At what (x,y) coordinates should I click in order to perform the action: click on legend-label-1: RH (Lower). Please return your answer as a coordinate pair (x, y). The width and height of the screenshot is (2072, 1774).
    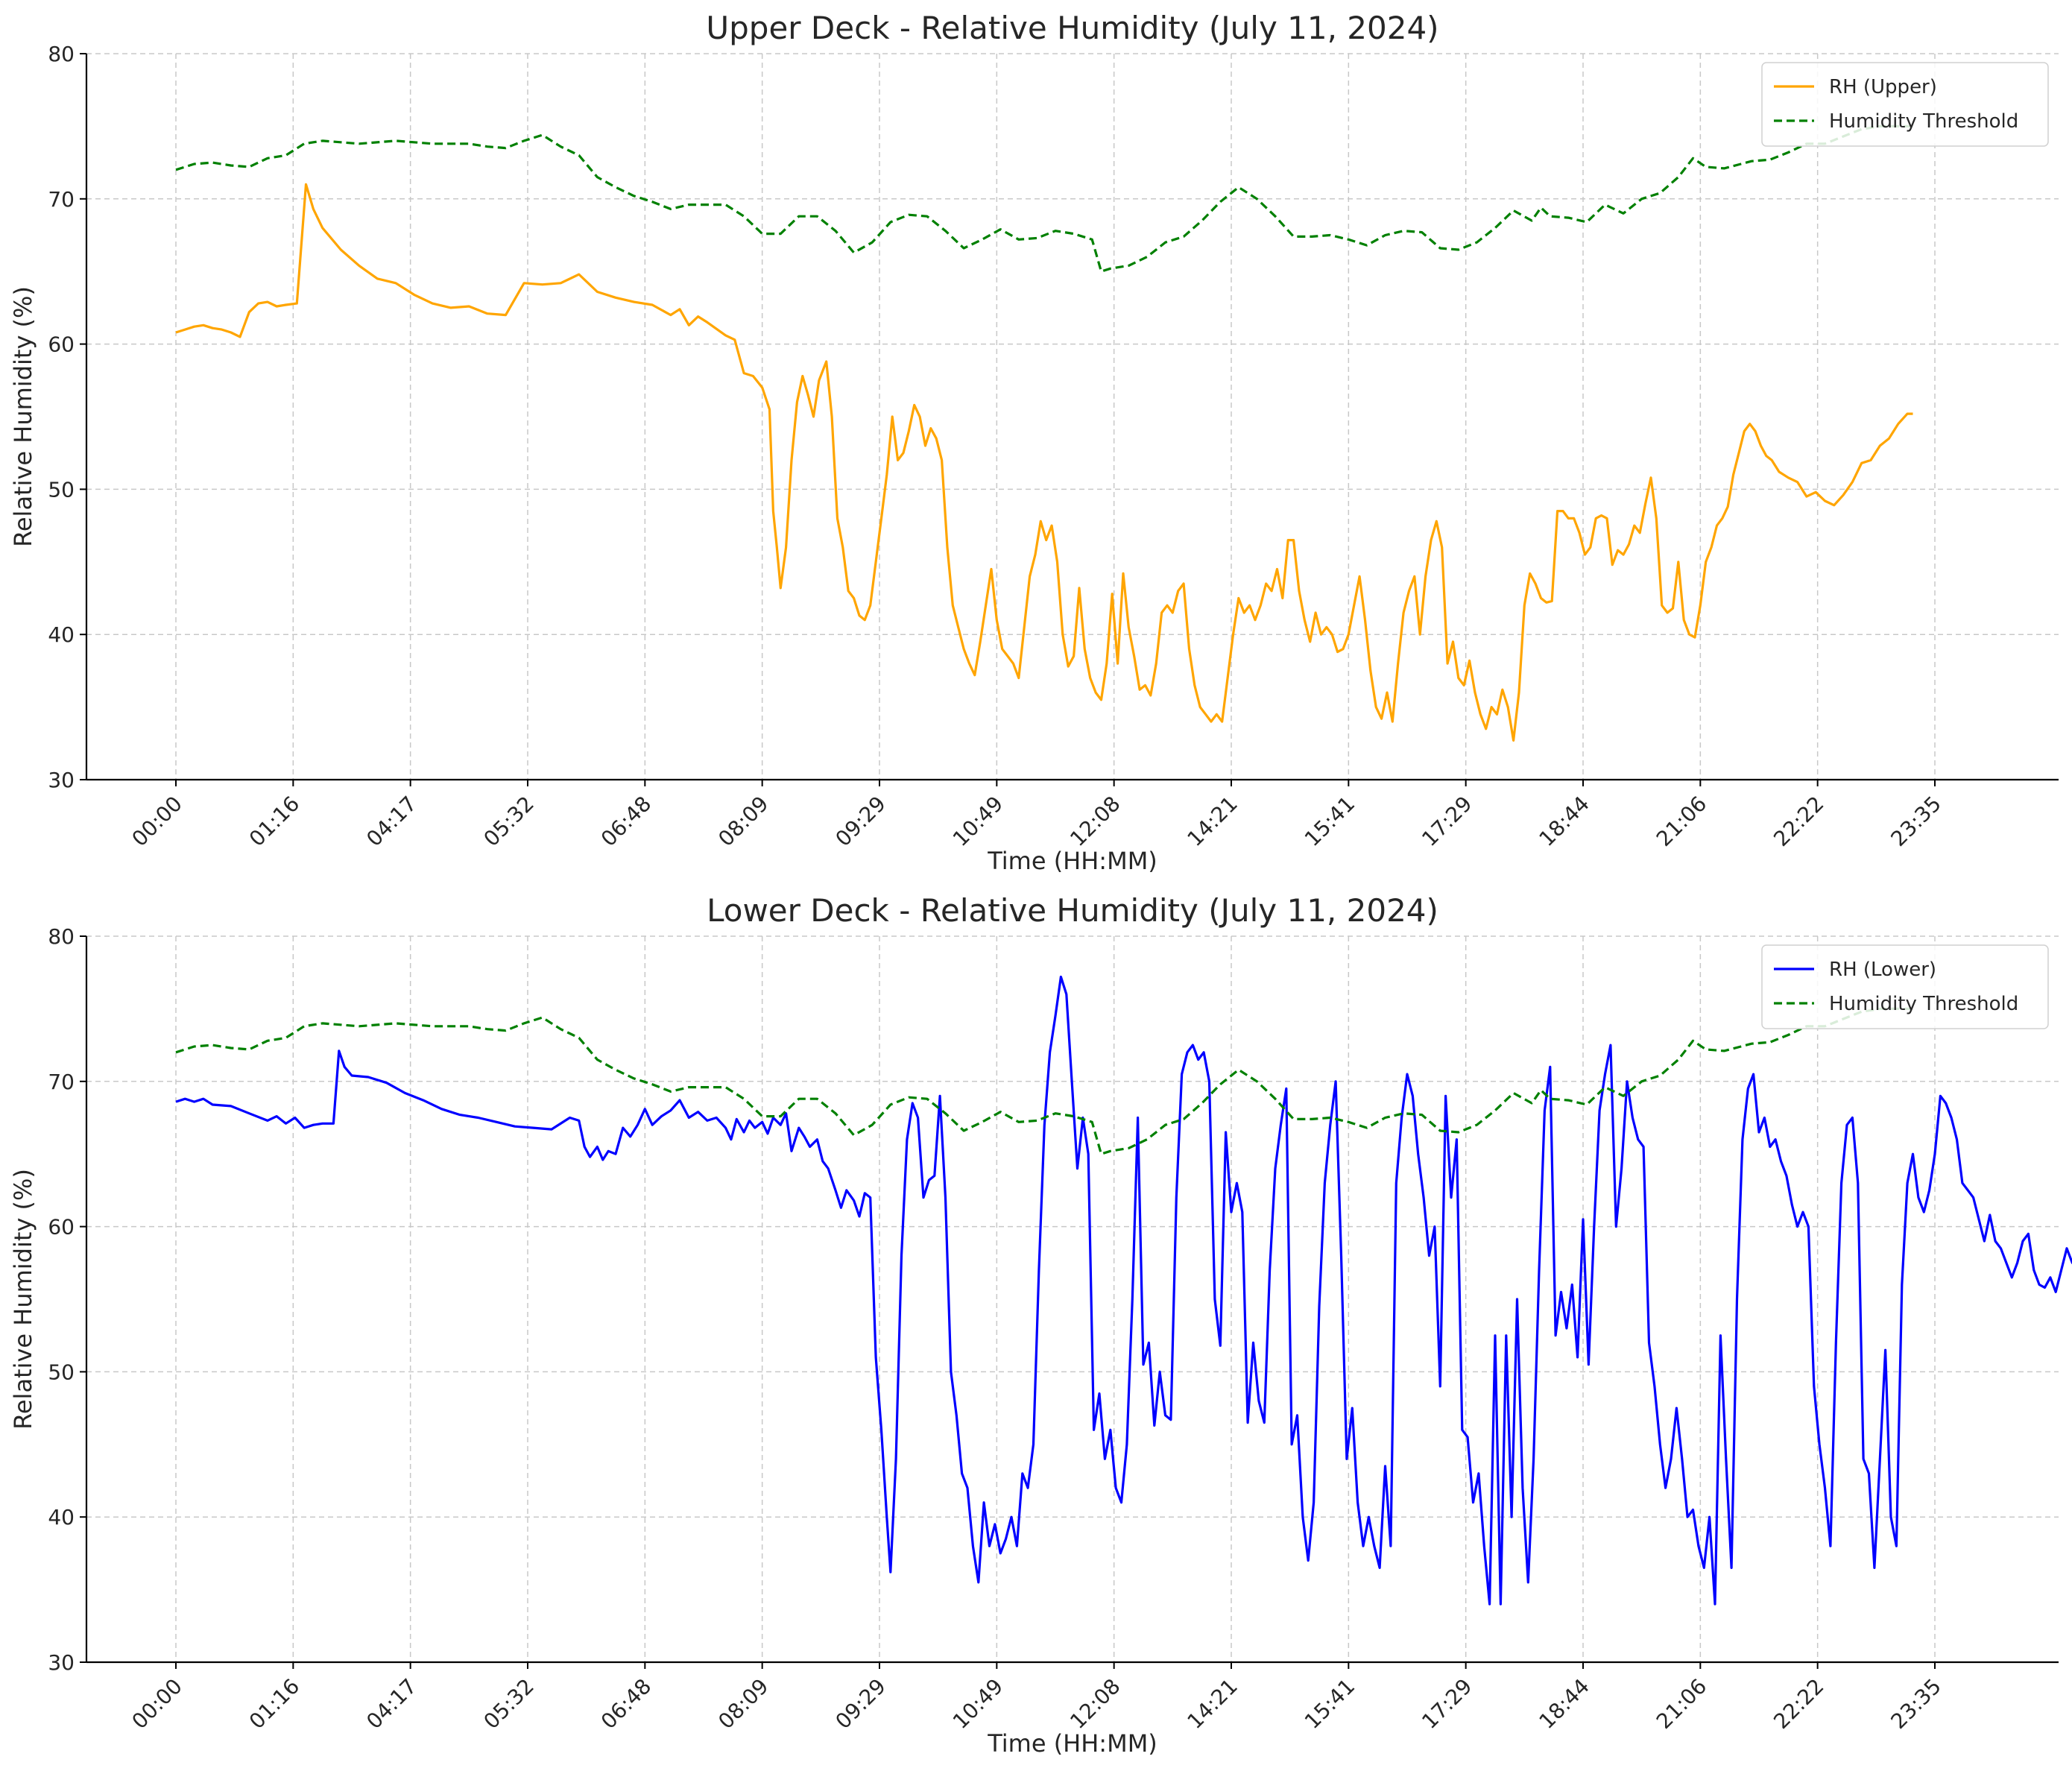
    Looking at the image, I should click on (1882, 970).